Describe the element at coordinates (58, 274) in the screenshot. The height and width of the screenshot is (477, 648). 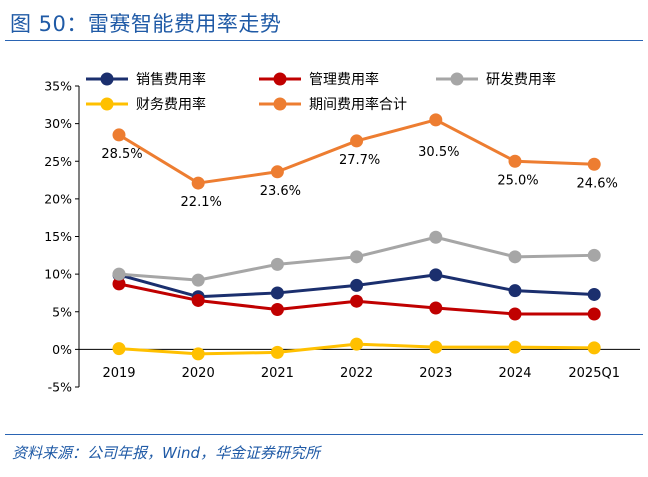
I see `y-tick-label: 10%` at that location.